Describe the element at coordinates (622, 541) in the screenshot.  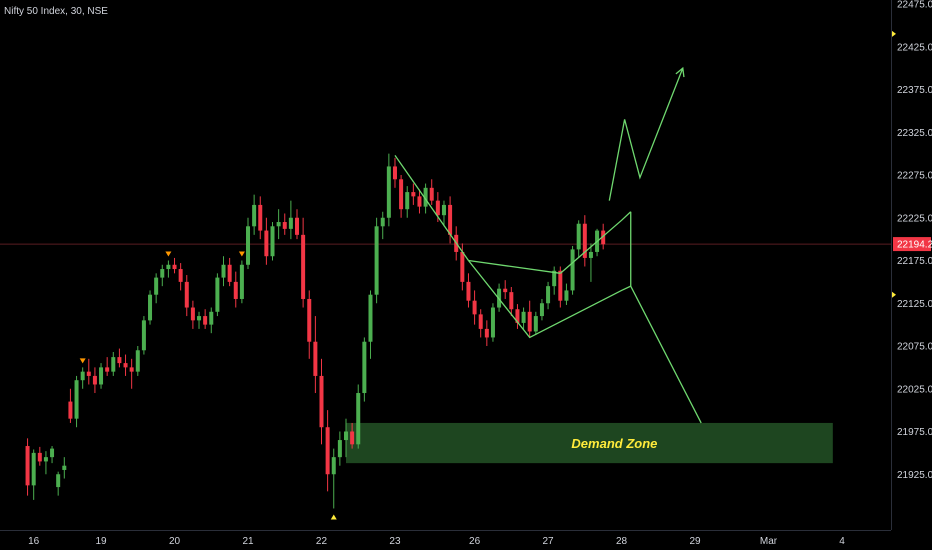
I see `x-tick-label: 28` at that location.